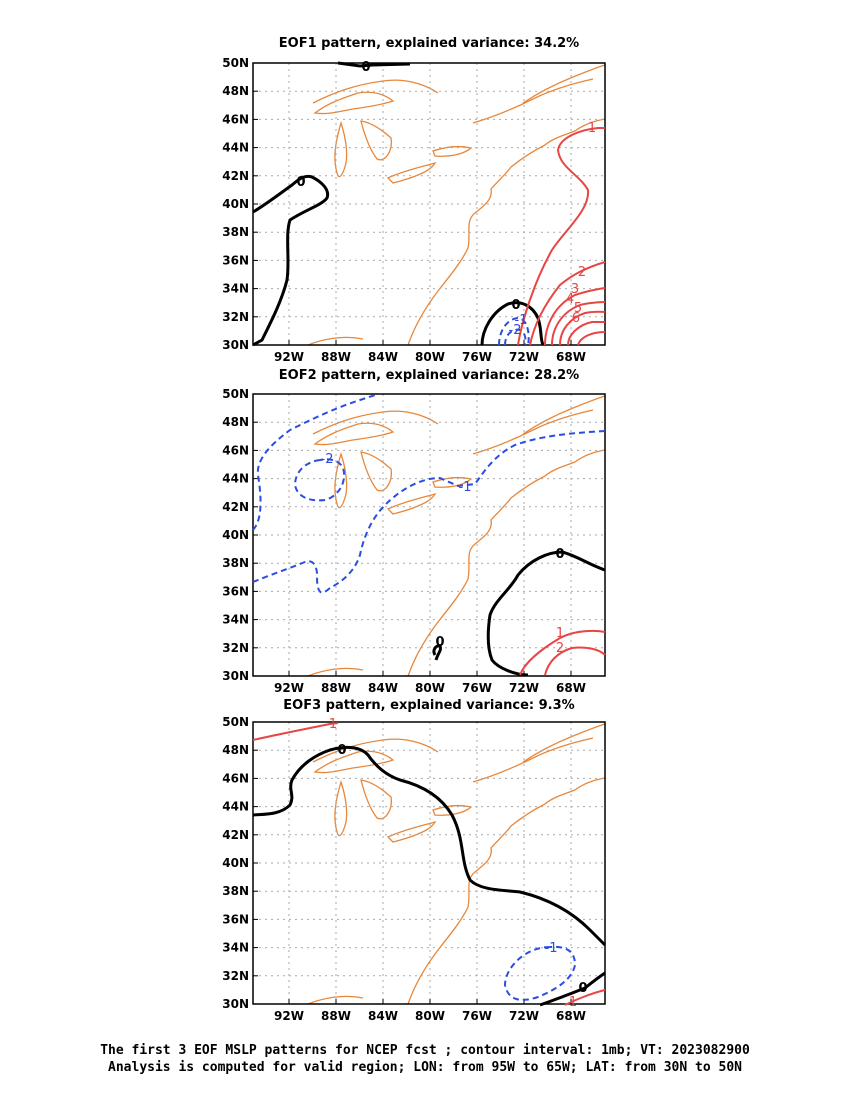  Describe the element at coordinates (429, 43) in the screenshot. I see `eof1-title: EOF1 pattern, explained variance: 34.2%` at that location.